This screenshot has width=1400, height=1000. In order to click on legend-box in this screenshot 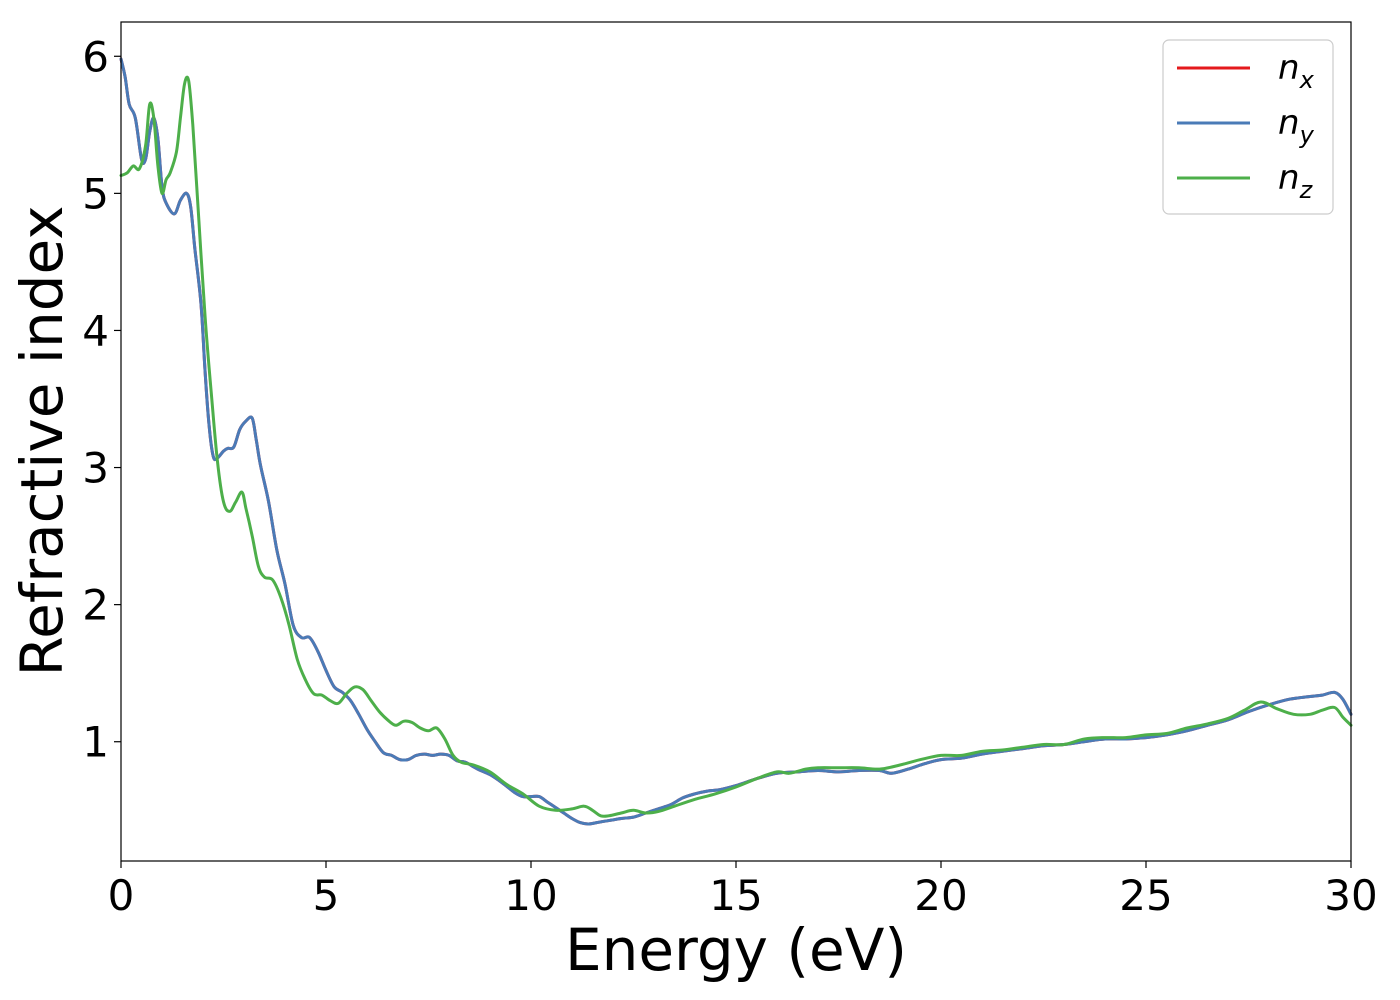, I will do `click(1248, 127)`.